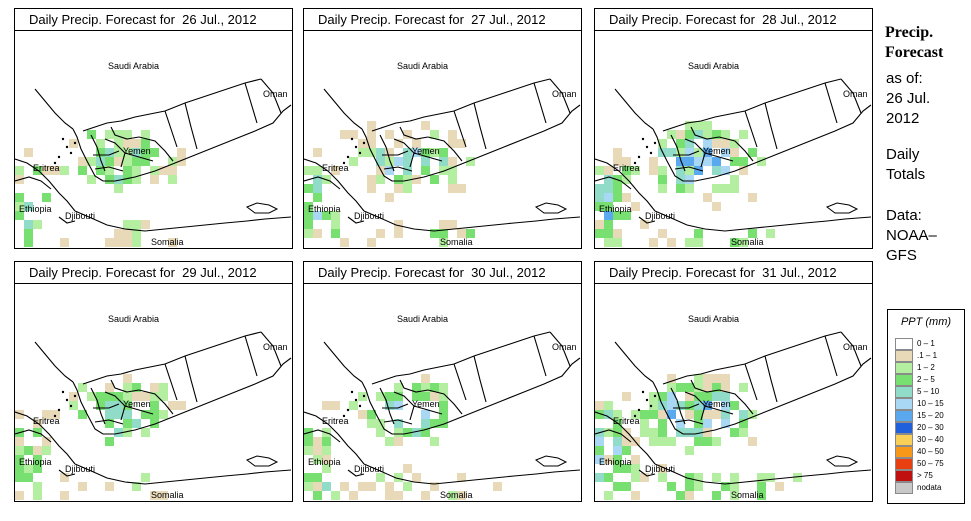 Image resolution: width=971 pixels, height=521 pixels. Describe the element at coordinates (926, 343) in the screenshot. I see `legend-label: 0 – 1` at that location.